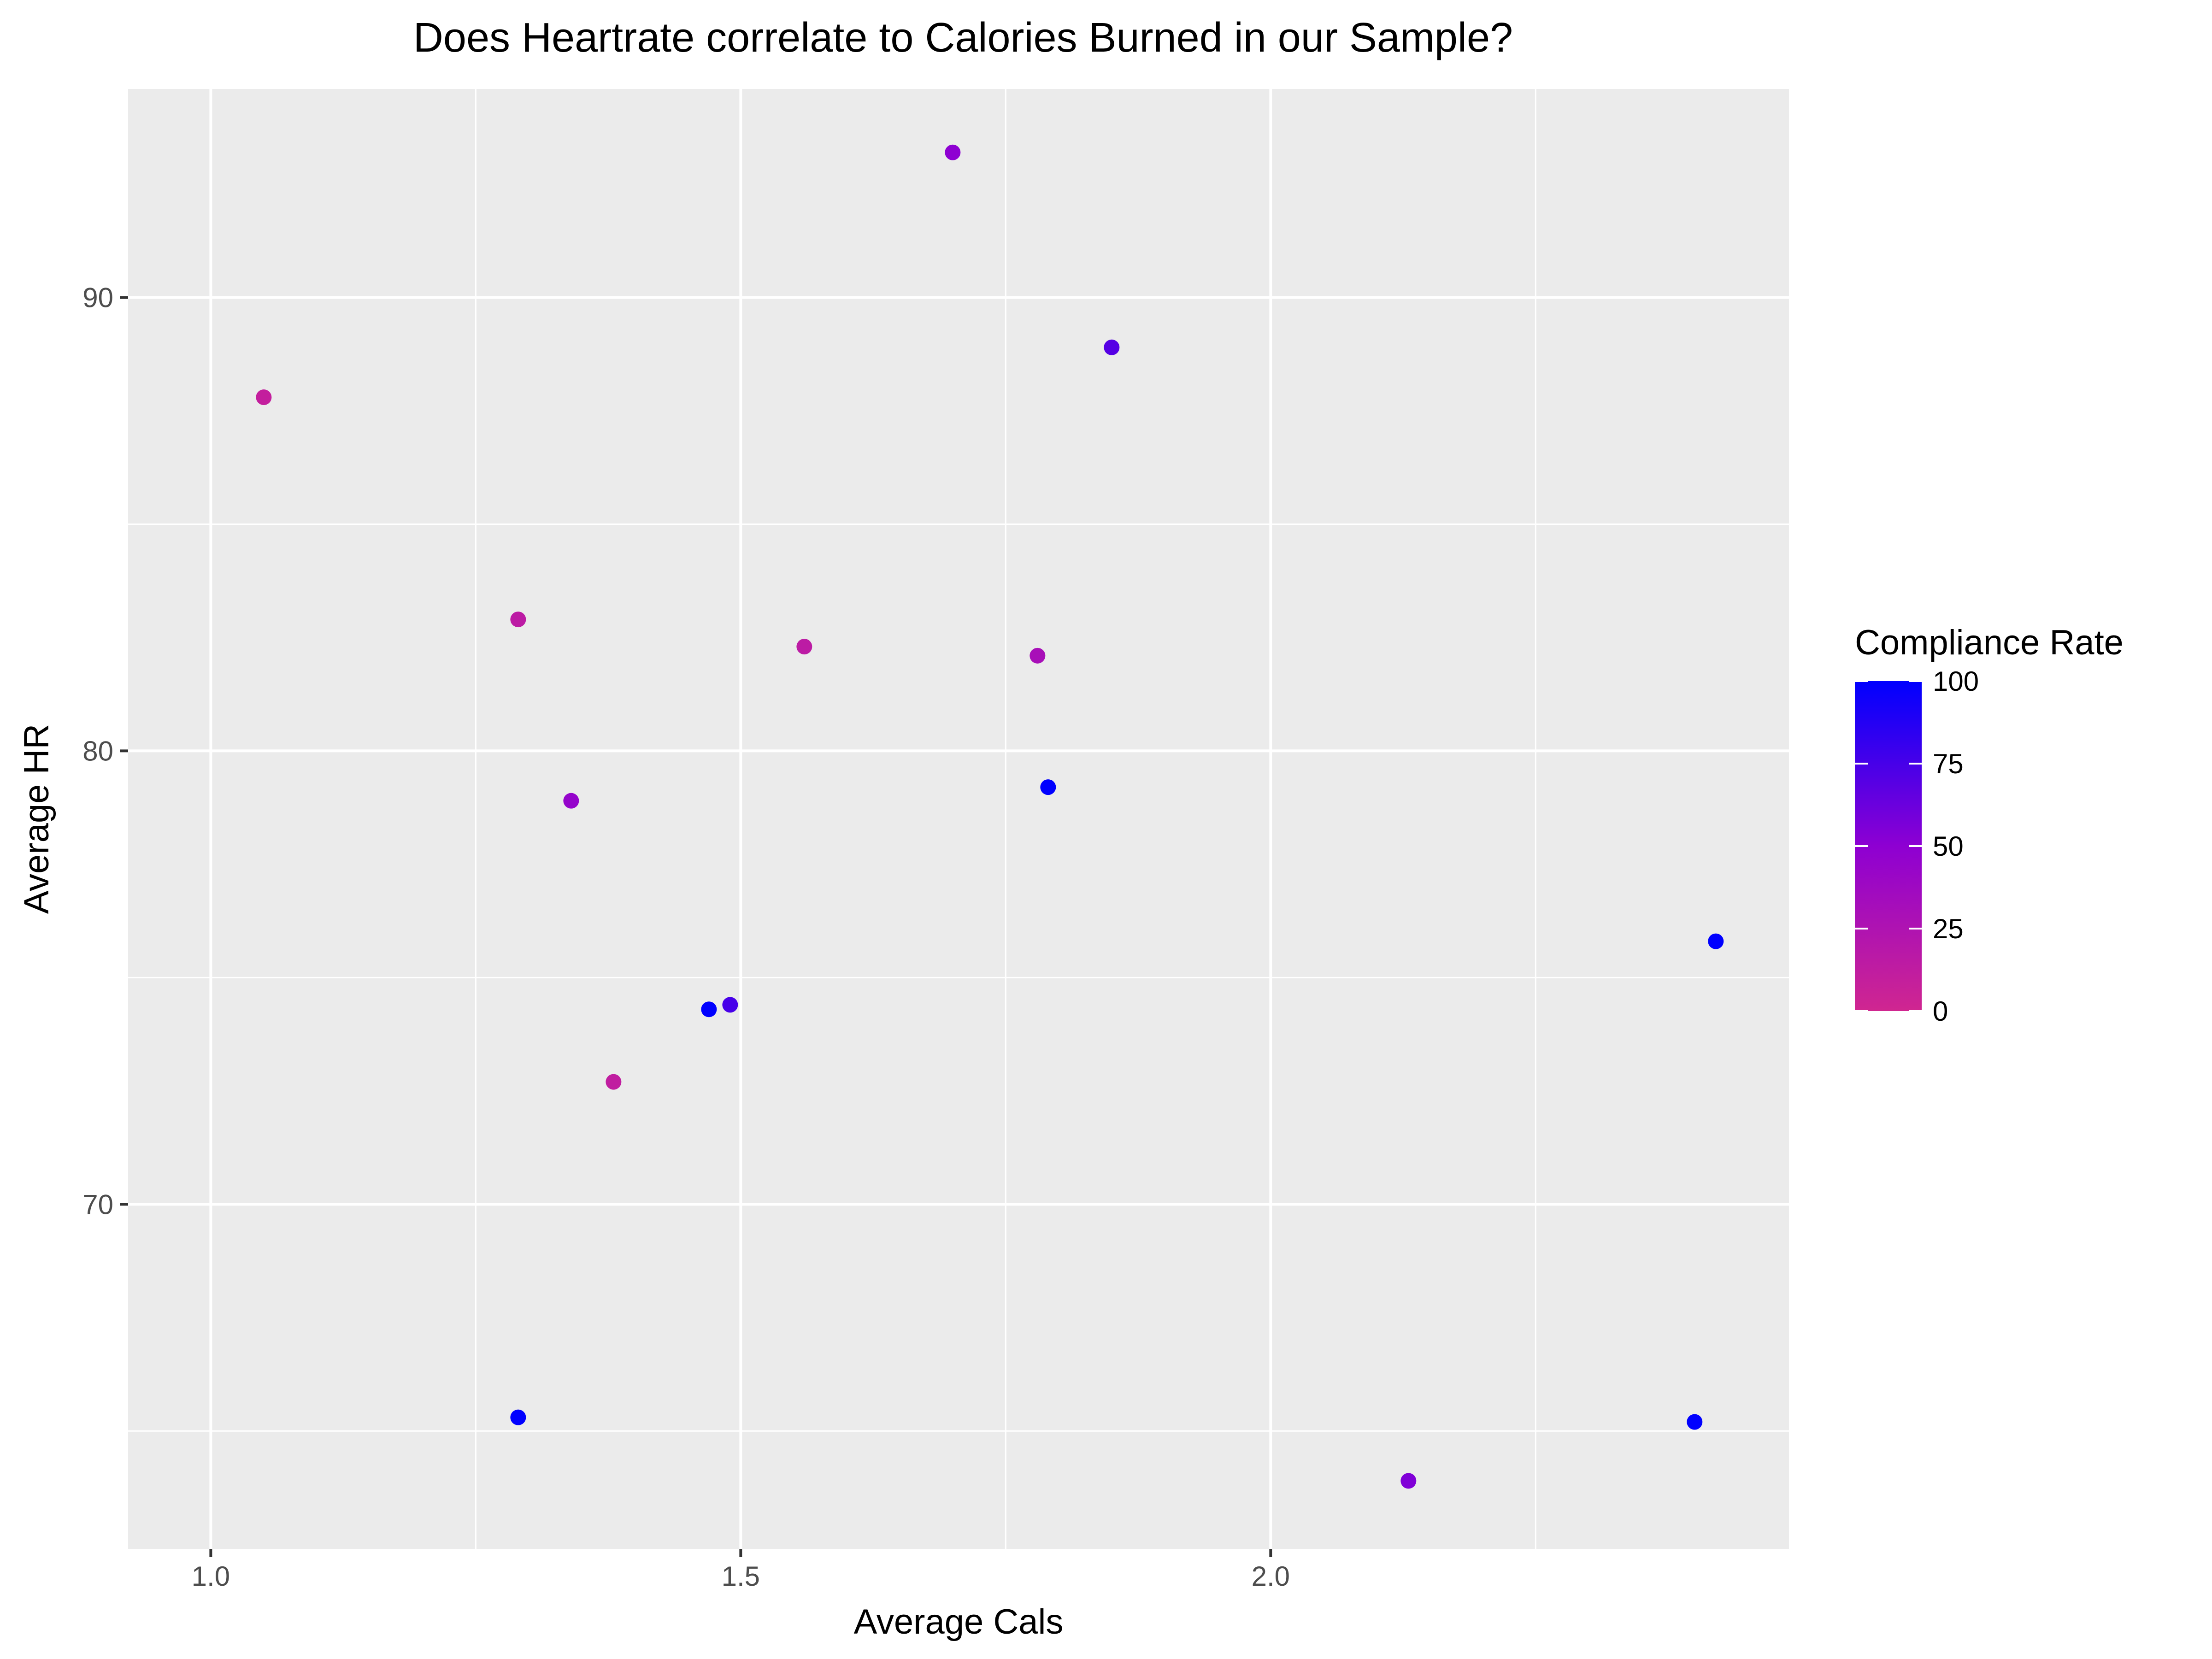  I want to click on x-tick-label: 1.5, so click(741, 1576).